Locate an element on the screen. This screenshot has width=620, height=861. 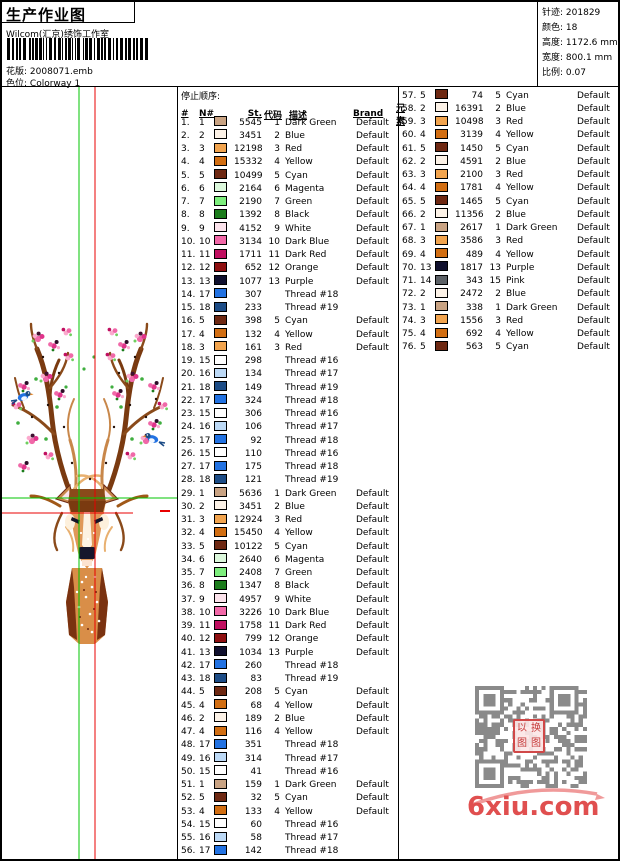
row-desc: Blue is located at coordinates (295, 506).